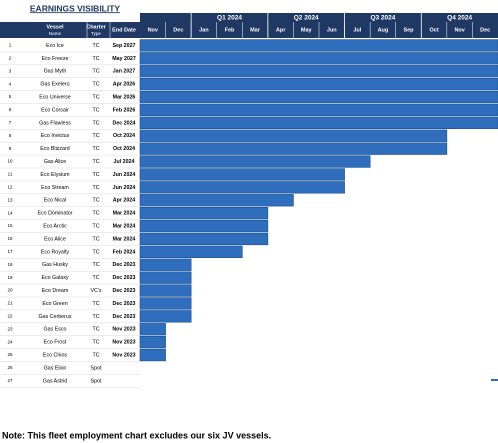 This screenshot has width=498, height=443. I want to click on vessel-name: Eco Chios, so click(55, 355).